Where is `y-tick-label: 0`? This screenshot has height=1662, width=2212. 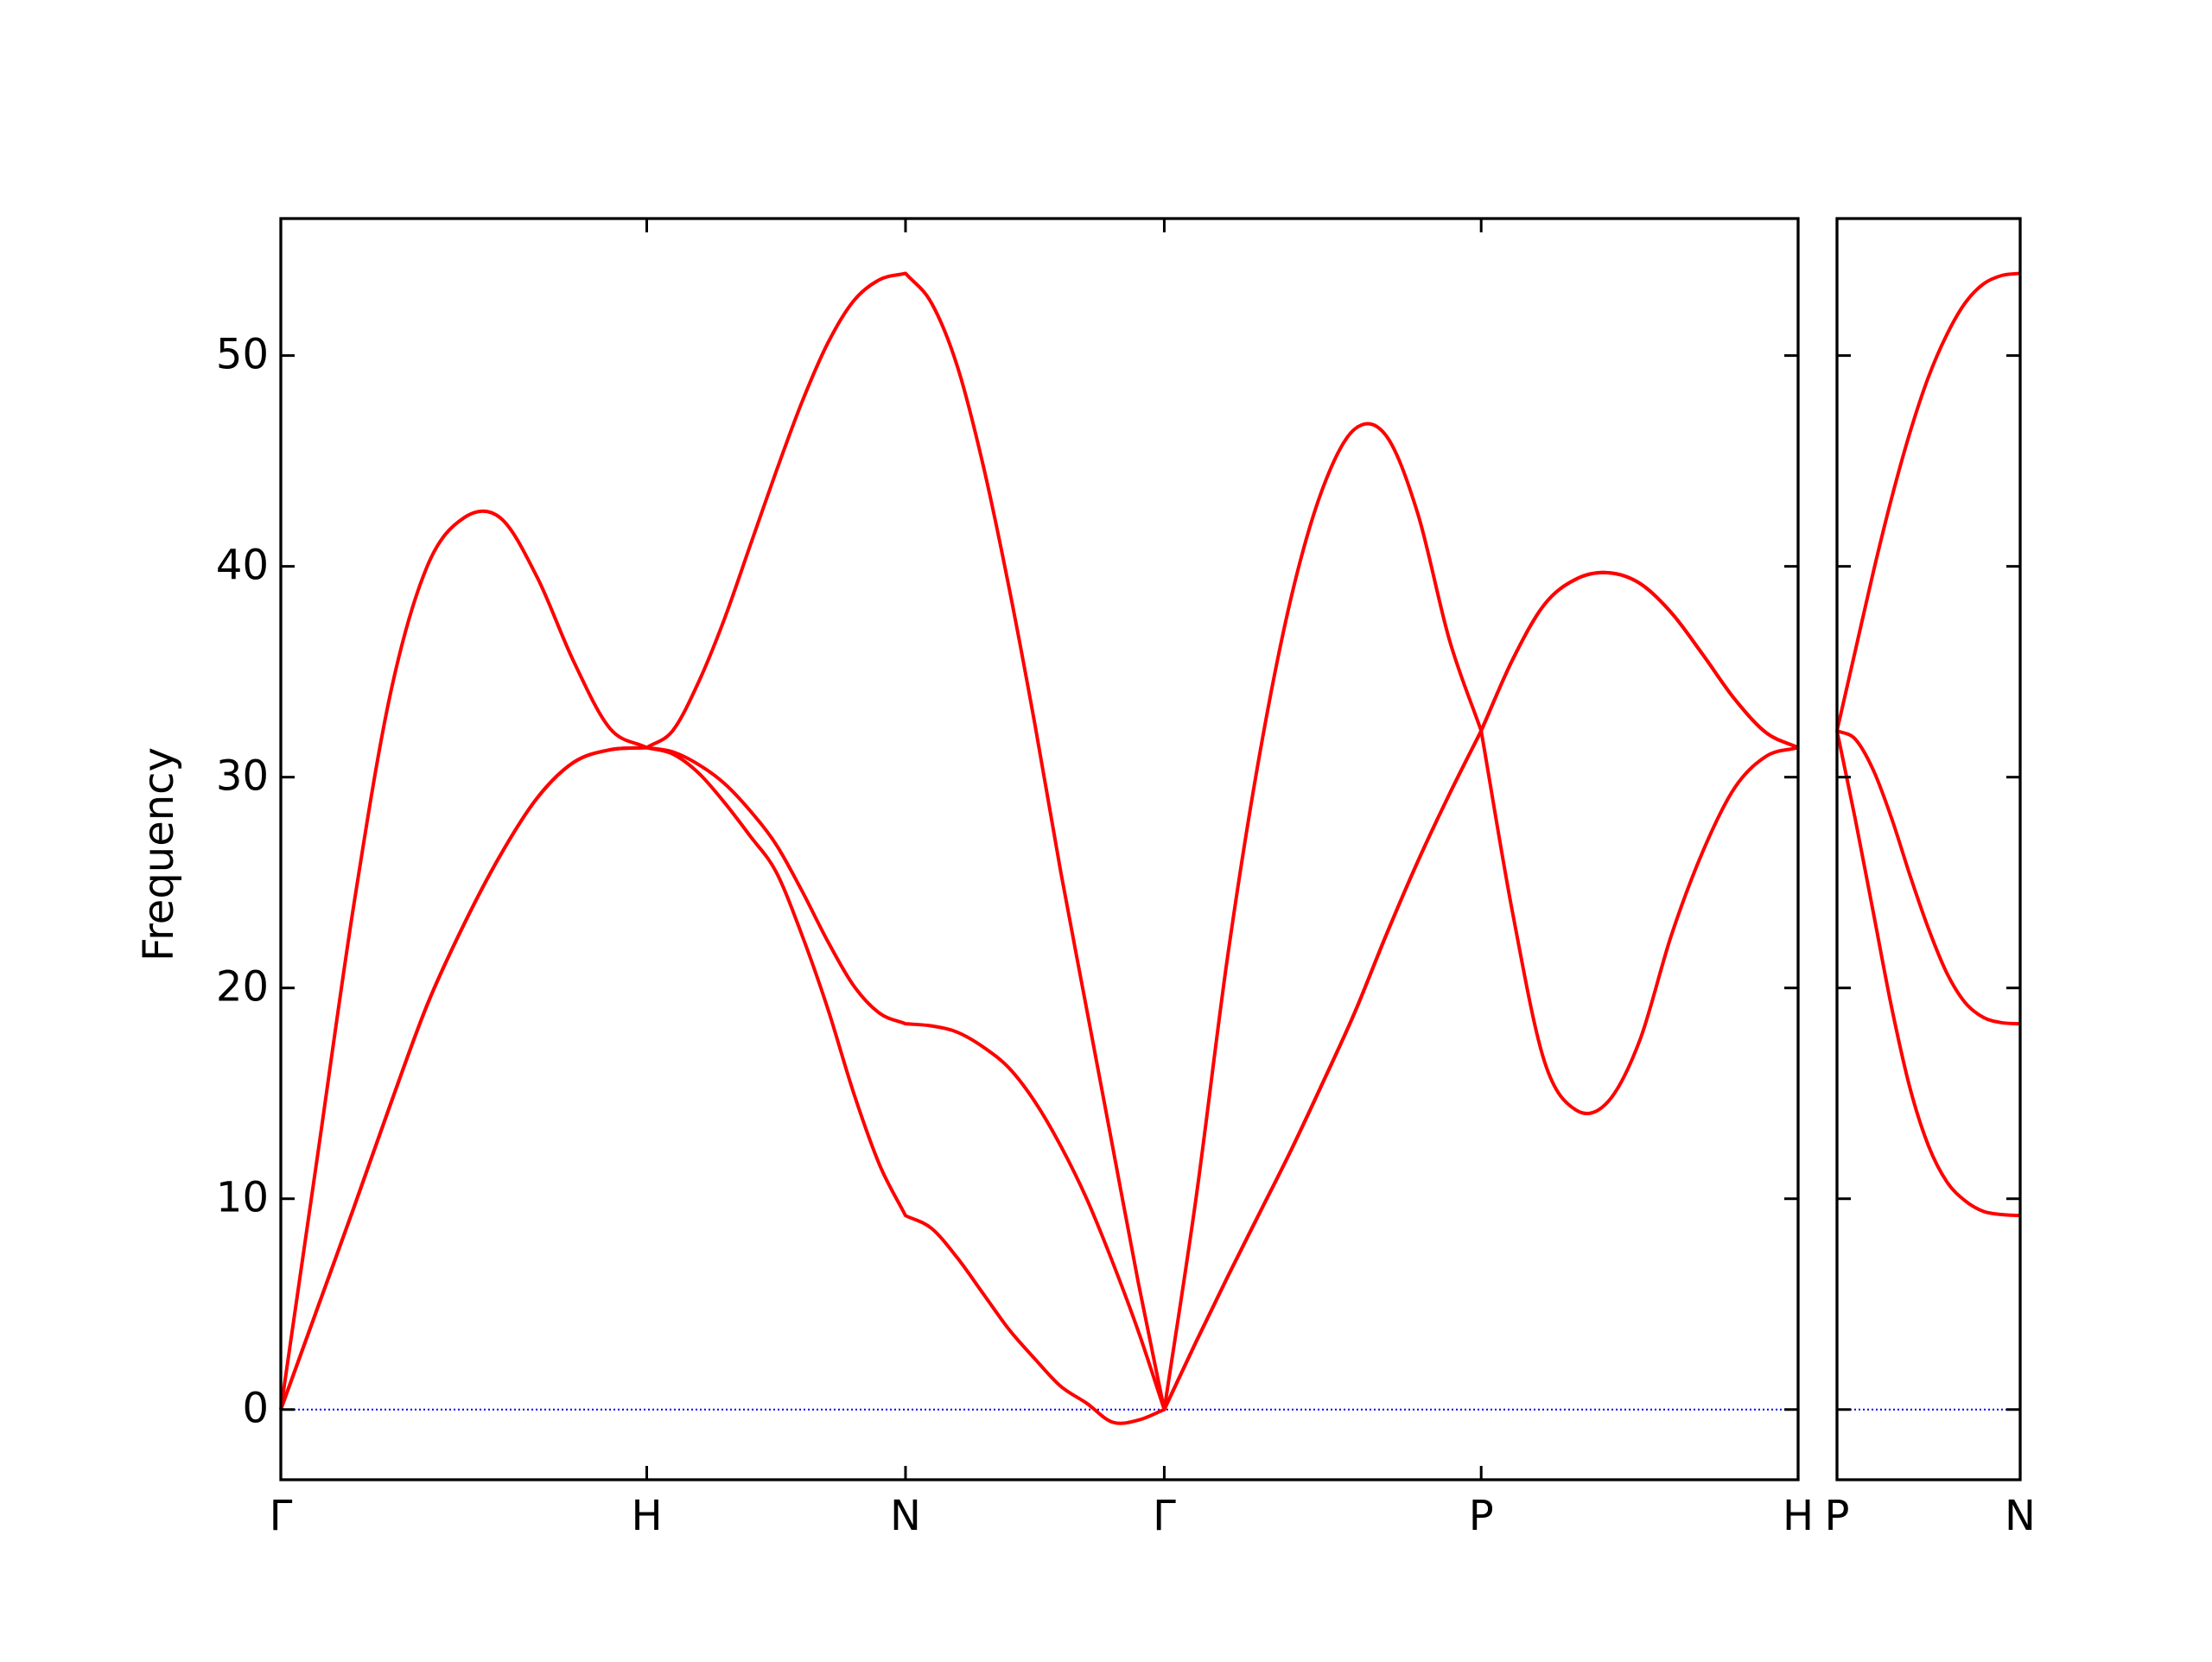 y-tick-label: 0 is located at coordinates (255, 1409).